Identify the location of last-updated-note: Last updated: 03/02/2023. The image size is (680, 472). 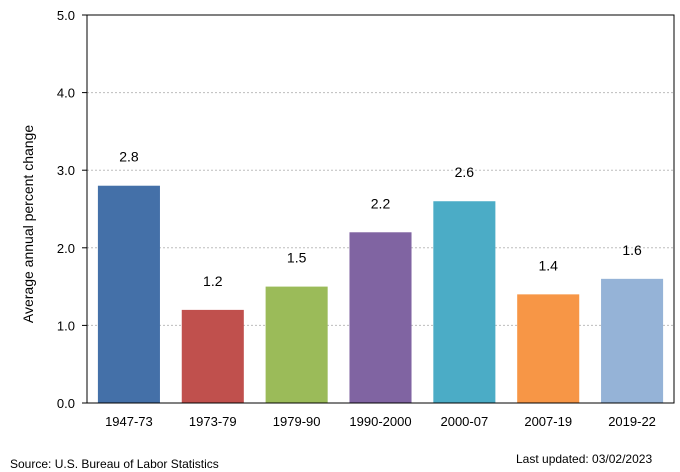
(584, 459).